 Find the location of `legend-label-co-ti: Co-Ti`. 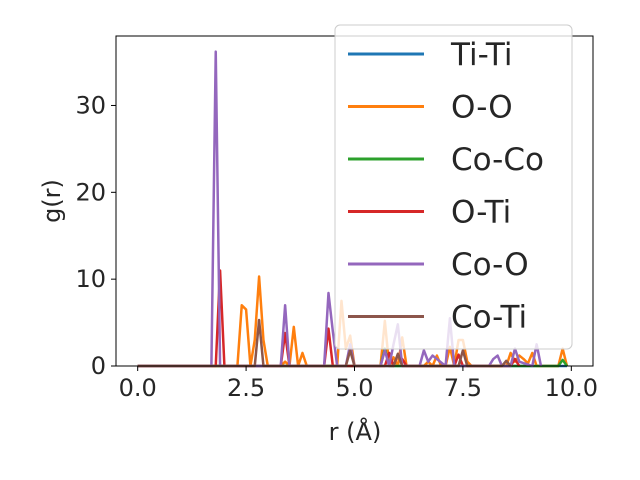

legend-label-co-ti: Co-Ti is located at coordinates (489, 318).